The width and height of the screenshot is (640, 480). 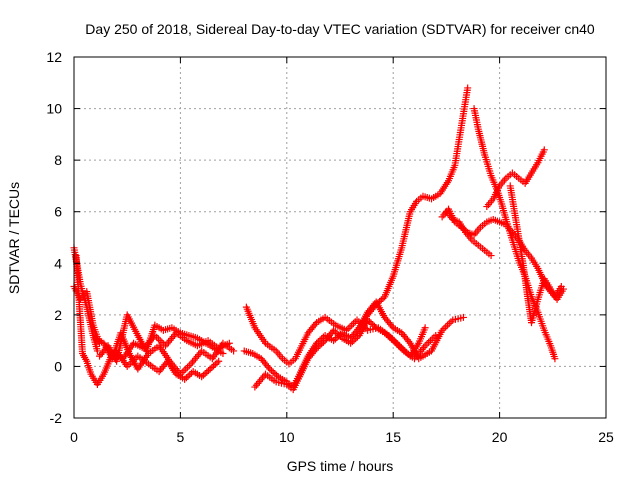 I want to click on y-tick-label: -2, so click(x=56, y=418).